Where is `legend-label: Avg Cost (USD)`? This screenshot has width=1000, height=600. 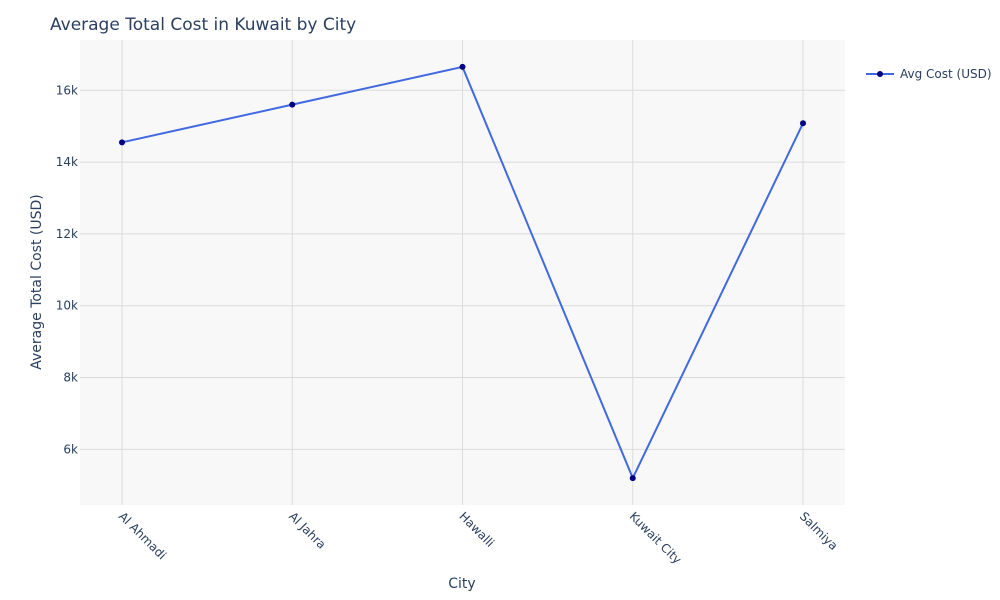 legend-label: Avg Cost (USD) is located at coordinates (946, 74).